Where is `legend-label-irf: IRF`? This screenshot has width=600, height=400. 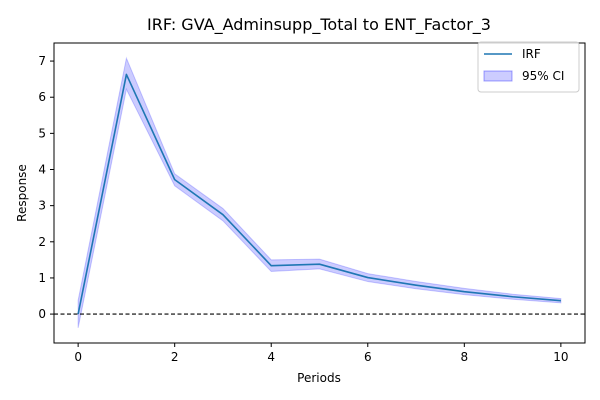
legend-label-irf: IRF is located at coordinates (531, 54).